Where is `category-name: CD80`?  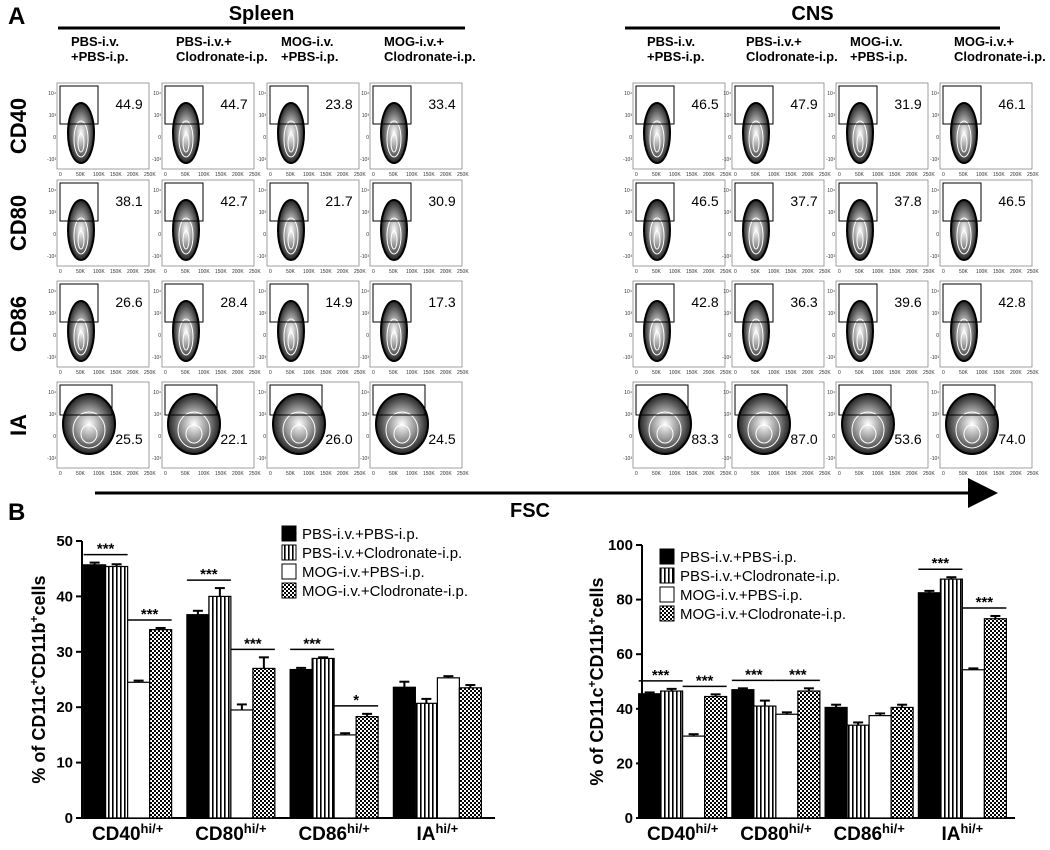 category-name: CD80 is located at coordinates (764, 834).